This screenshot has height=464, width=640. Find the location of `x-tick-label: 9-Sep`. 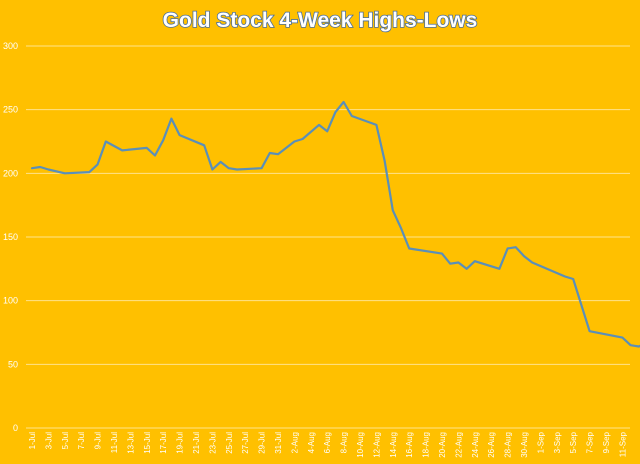

x-tick-label: 9-Sep is located at coordinates (606, 442).